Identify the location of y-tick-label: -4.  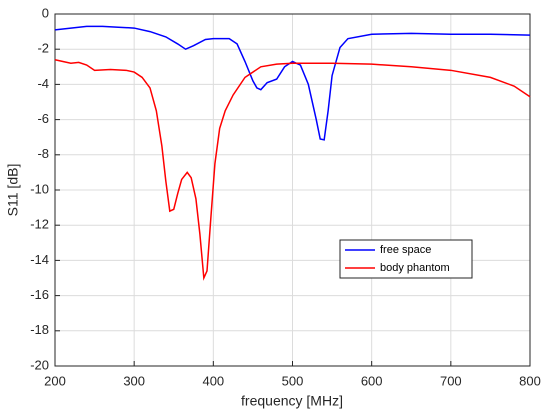
(43, 83).